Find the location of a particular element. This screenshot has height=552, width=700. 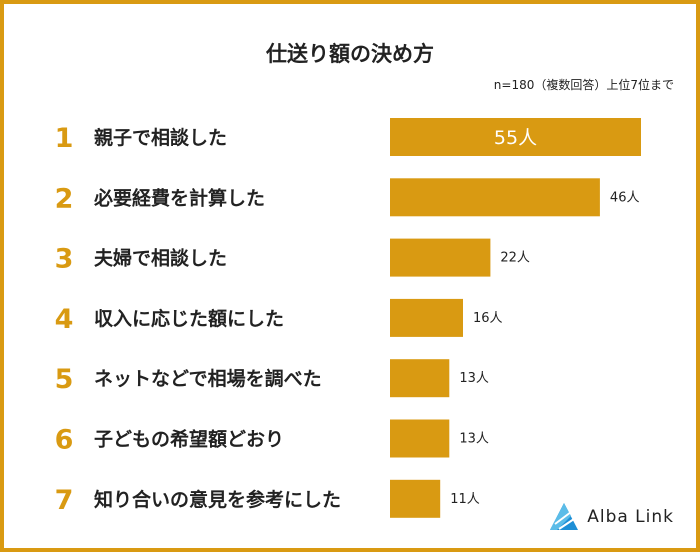

alba-link-triangle-icon is located at coordinates (564, 516).